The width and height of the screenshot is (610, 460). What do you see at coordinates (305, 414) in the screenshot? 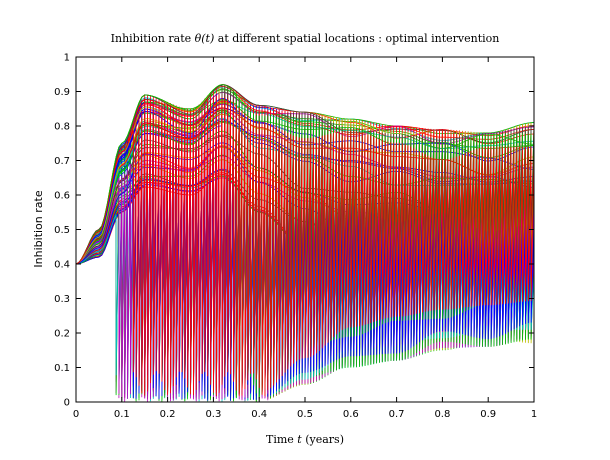
I see `x-tick-label: 0.5` at bounding box center [305, 414].